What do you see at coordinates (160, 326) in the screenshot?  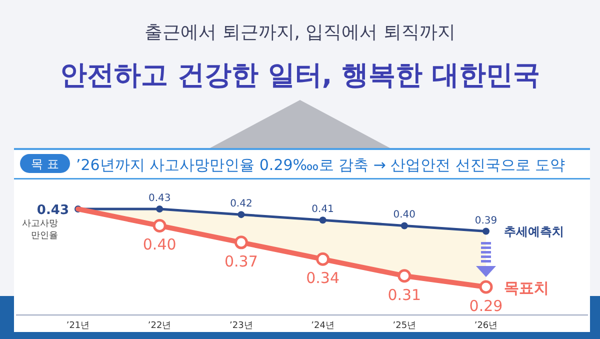 I see `x-tick-label: ’22년` at bounding box center [160, 326].